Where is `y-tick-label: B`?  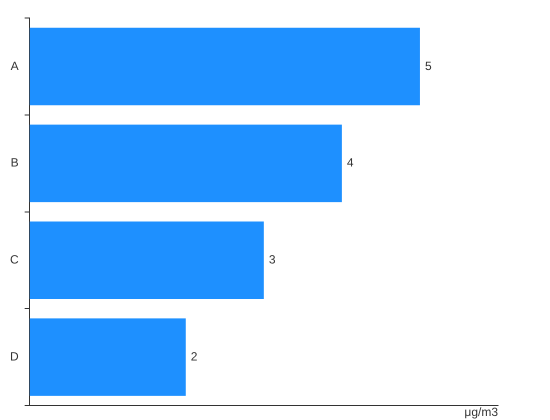
y-tick-label: B is located at coordinates (14, 163).